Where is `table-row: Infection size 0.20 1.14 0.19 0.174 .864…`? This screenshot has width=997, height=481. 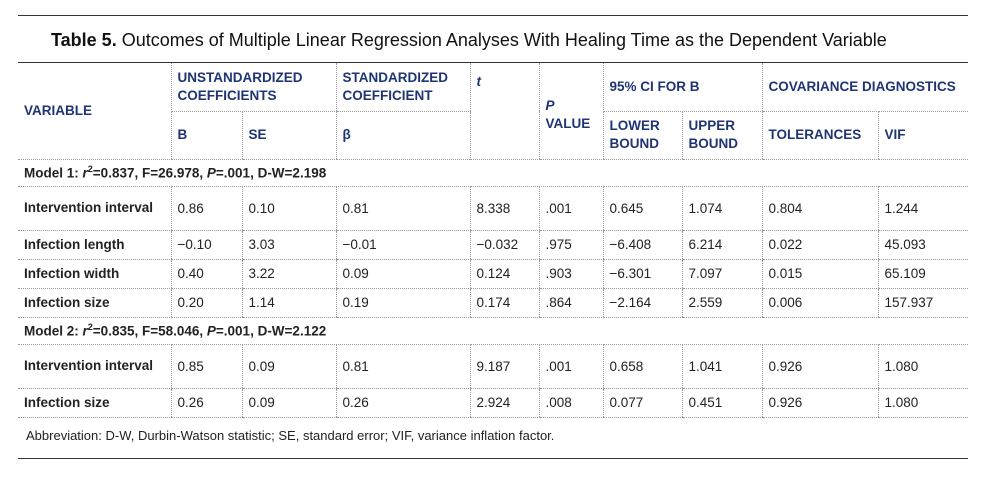
table-row: Infection size 0.20 1.14 0.19 0.174 .864… is located at coordinates (493, 303).